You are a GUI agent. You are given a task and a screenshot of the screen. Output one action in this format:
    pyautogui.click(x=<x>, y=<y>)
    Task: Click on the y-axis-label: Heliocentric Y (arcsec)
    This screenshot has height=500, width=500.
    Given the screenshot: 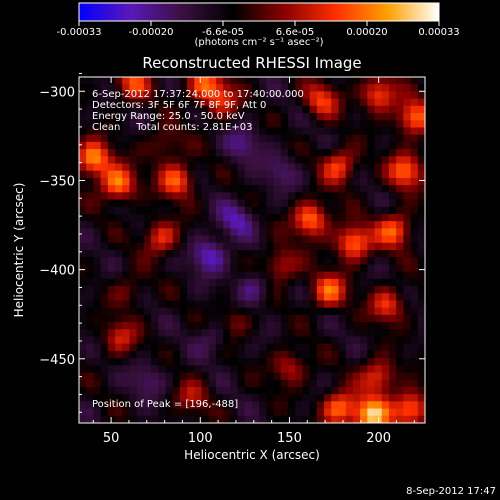 What is the action you would take?
    pyautogui.click(x=19, y=250)
    